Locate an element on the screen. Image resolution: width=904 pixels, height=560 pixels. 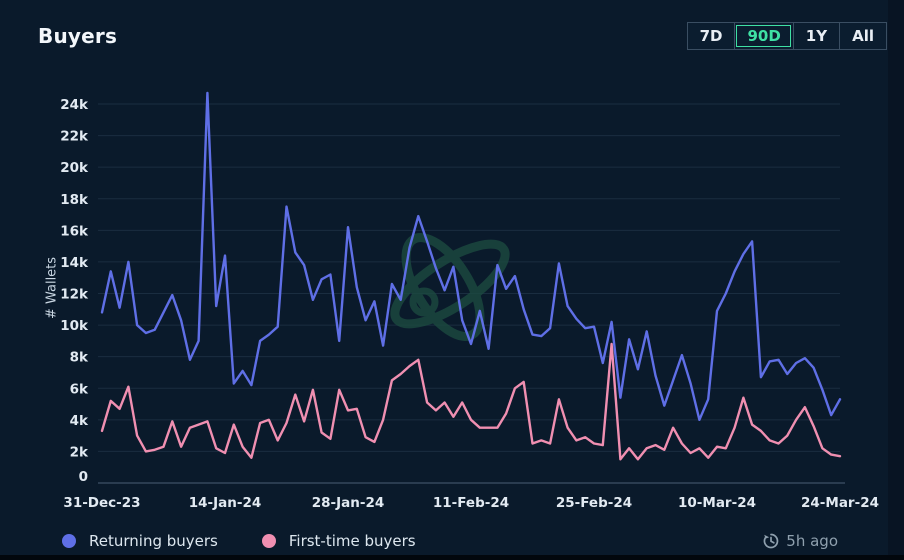
y-tick-label: 0 is located at coordinates (83, 477).